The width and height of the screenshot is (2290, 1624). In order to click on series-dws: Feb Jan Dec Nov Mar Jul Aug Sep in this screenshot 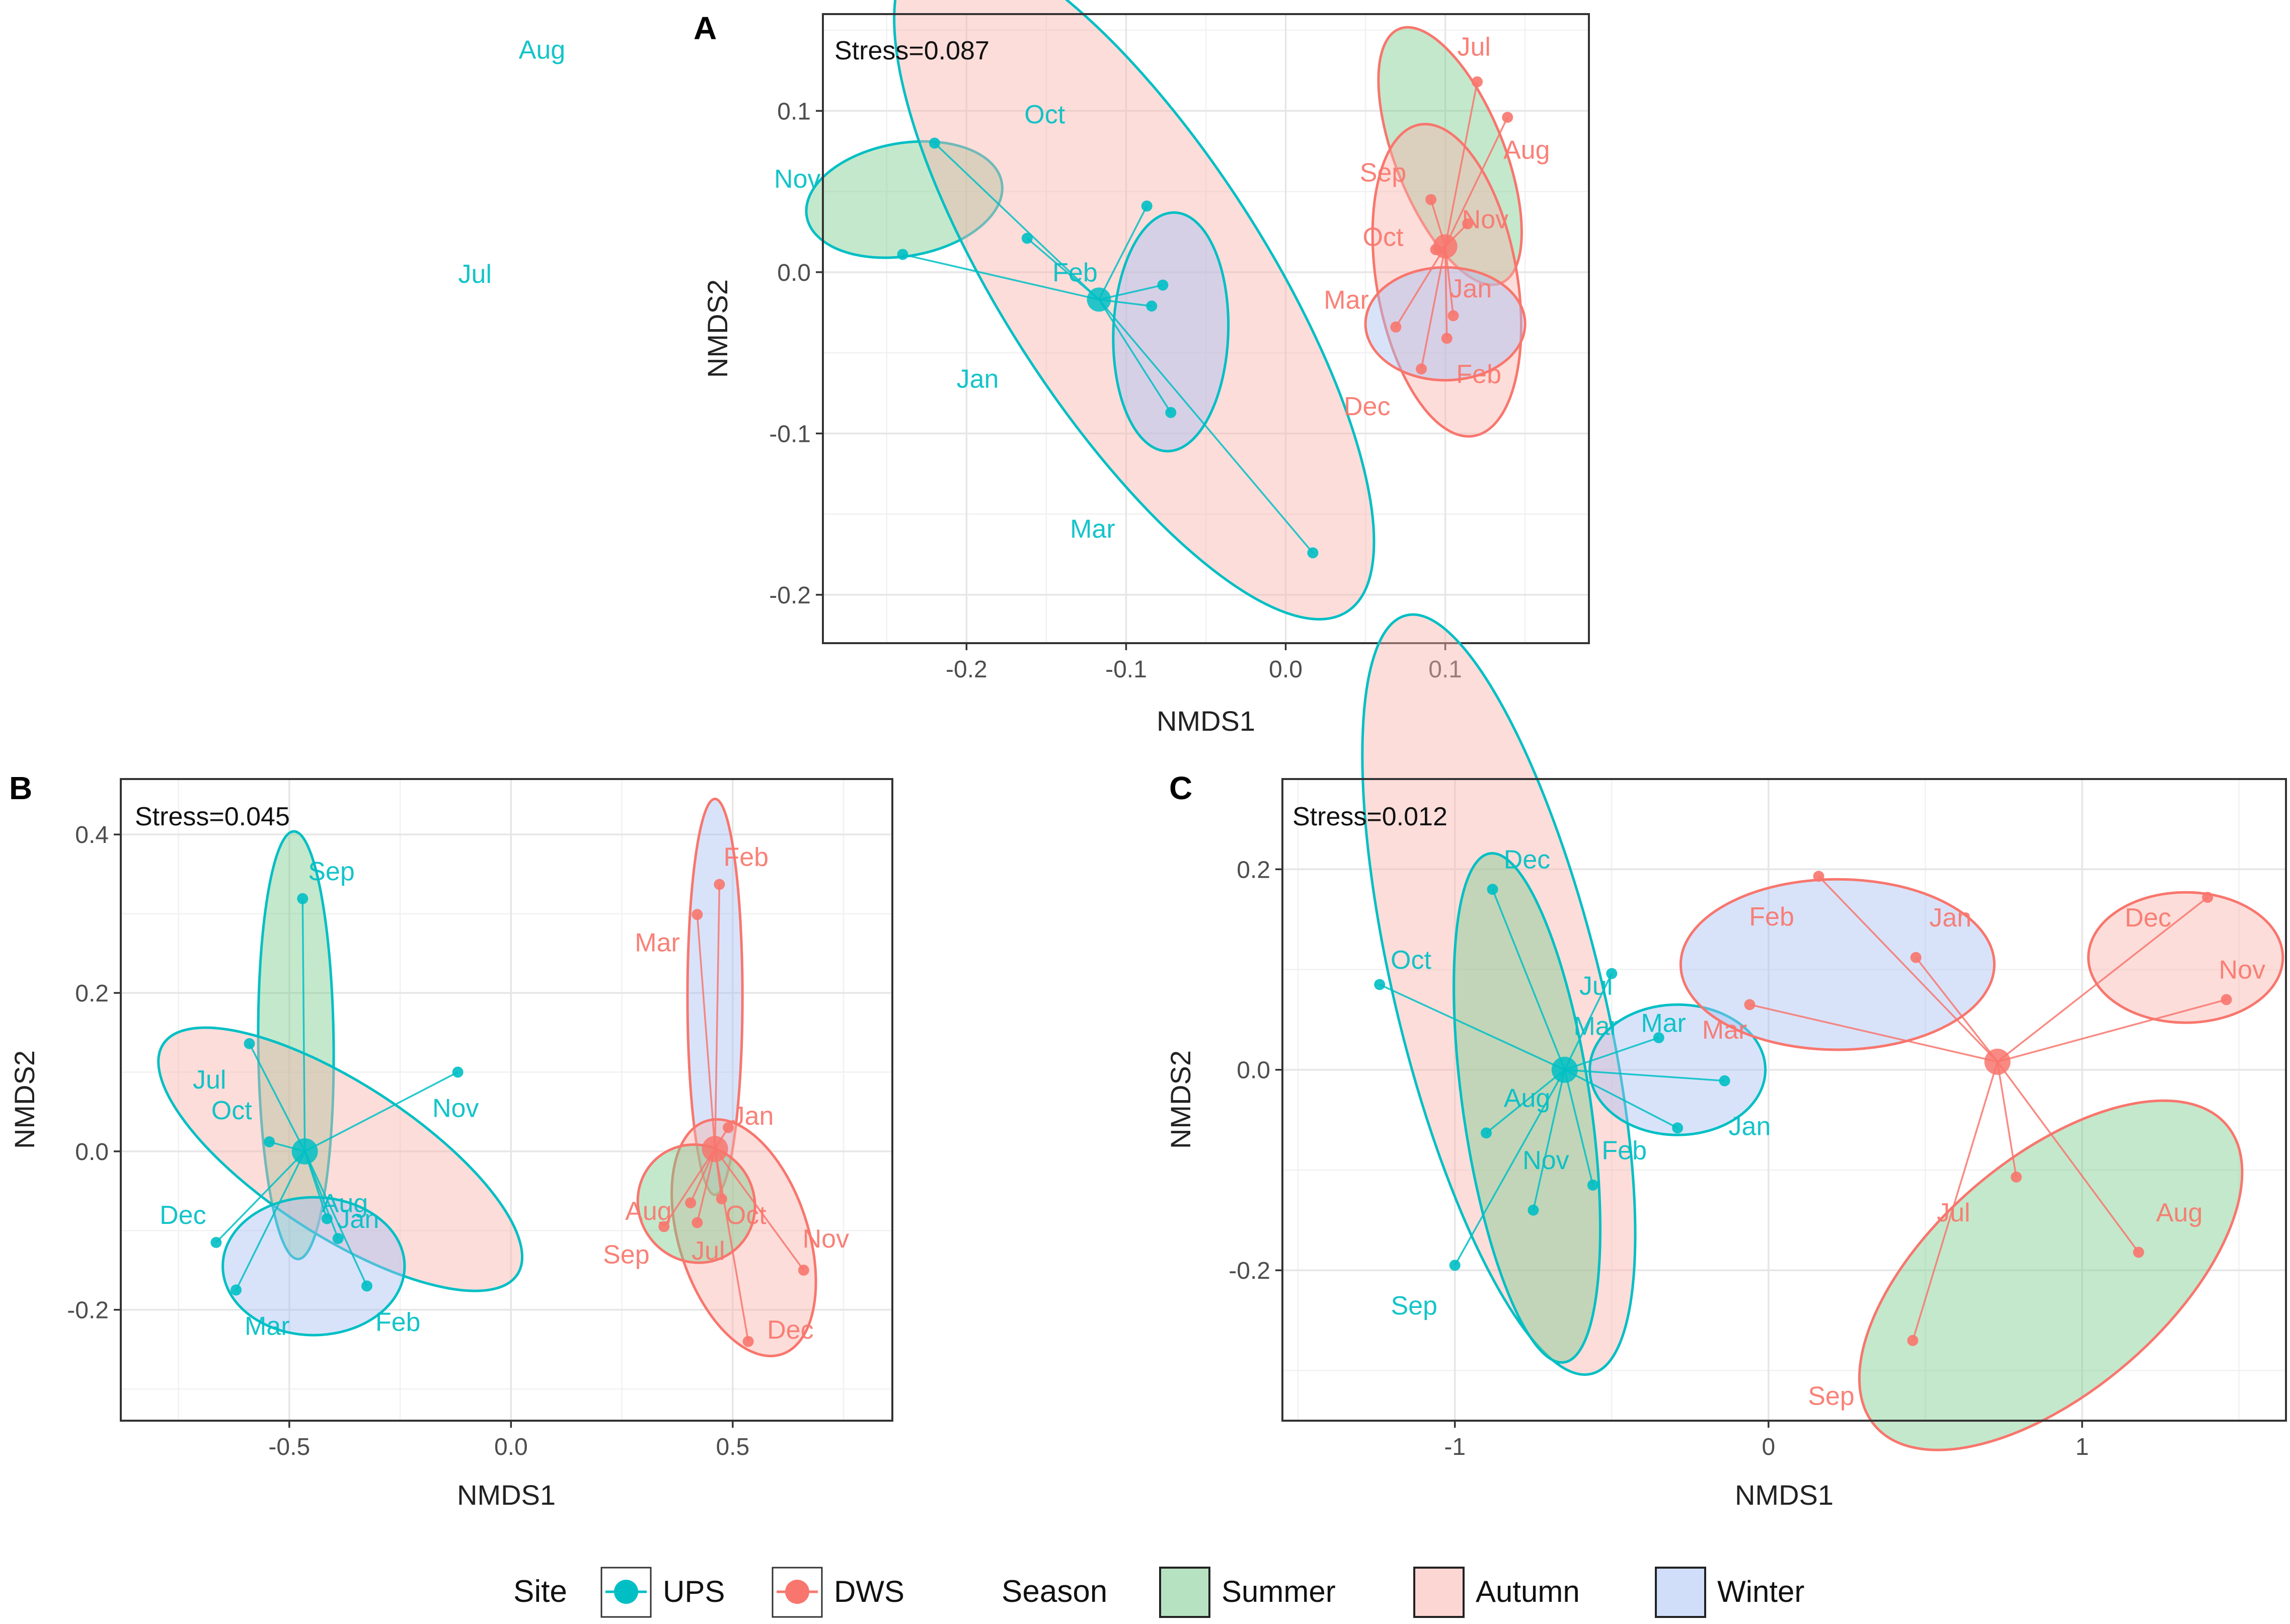, I will do `click(1983, 1141)`.